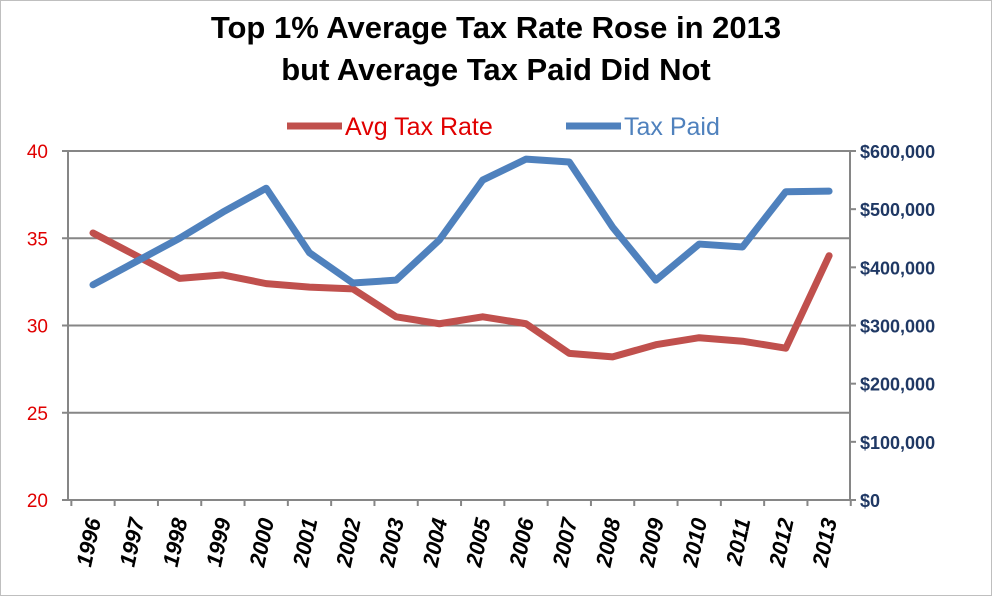  Describe the element at coordinates (37, 501) in the screenshot. I see `left-tick-label: 20` at that location.